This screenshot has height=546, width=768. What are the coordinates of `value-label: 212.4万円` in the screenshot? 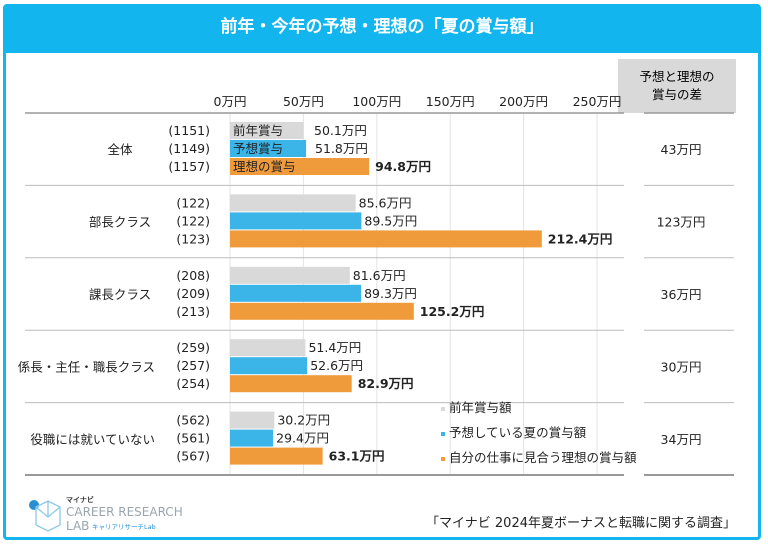 It's located at (580, 238).